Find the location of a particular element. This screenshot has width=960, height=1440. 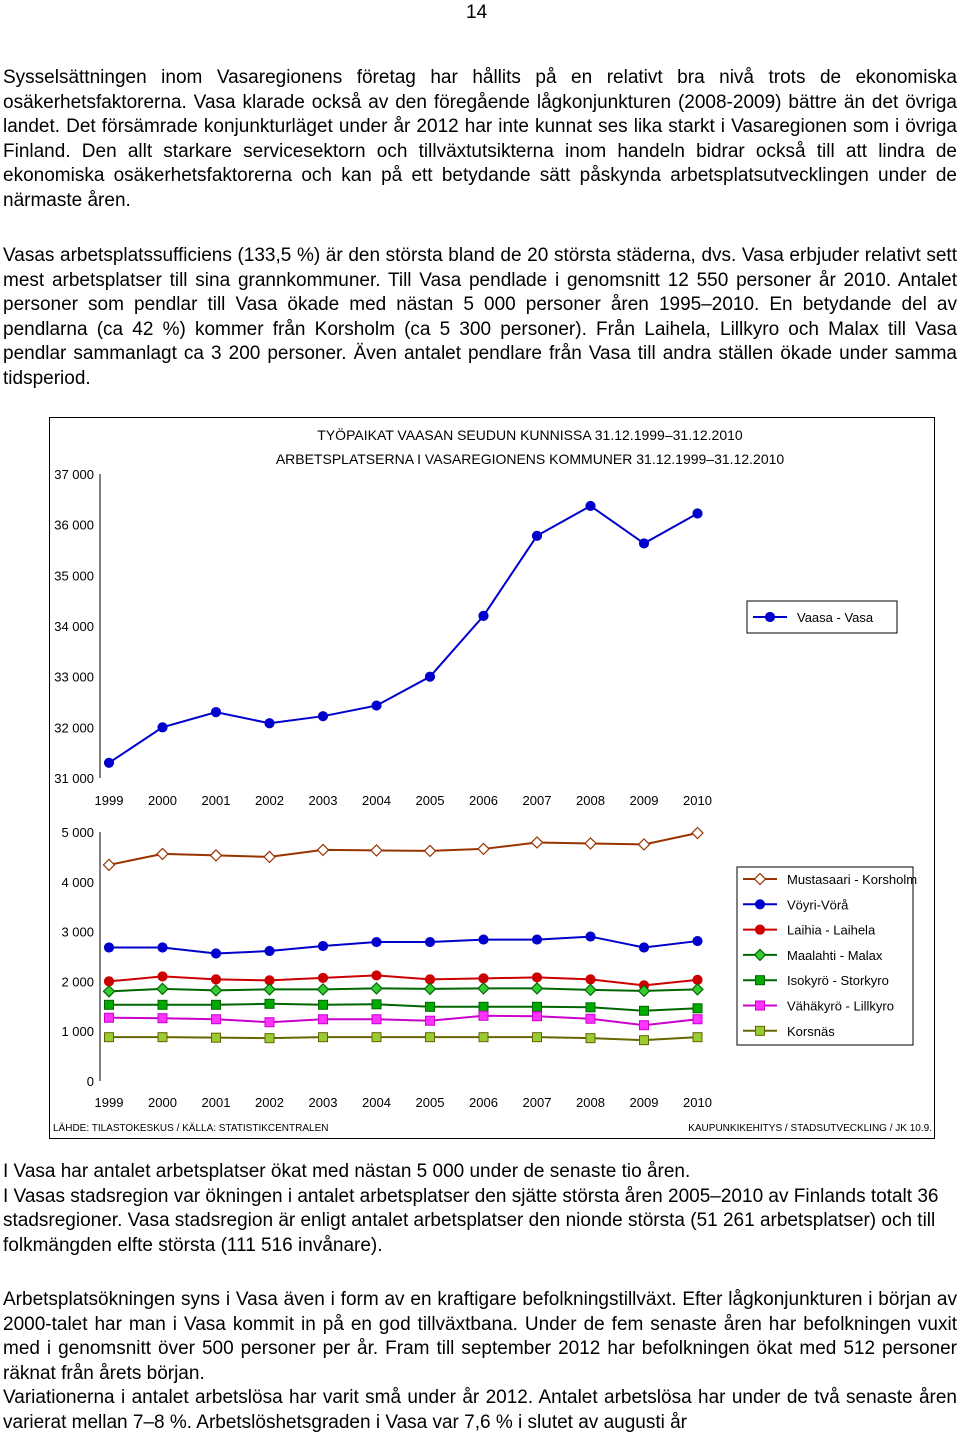

x-tick-label: 2006 is located at coordinates (483, 1102).